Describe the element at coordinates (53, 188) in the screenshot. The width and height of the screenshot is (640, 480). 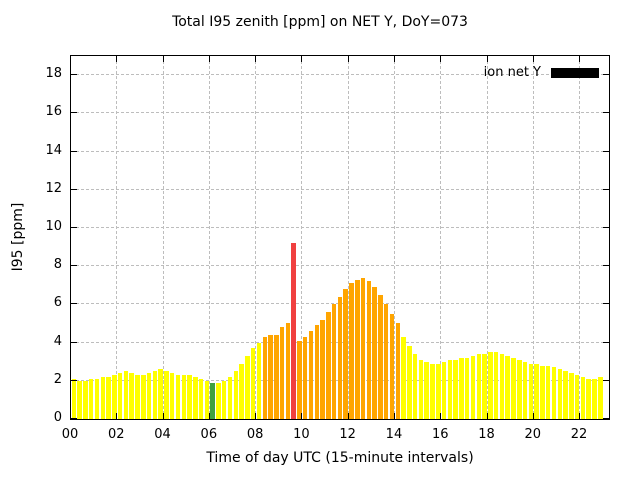
I see `y-tick-label: 12` at that location.